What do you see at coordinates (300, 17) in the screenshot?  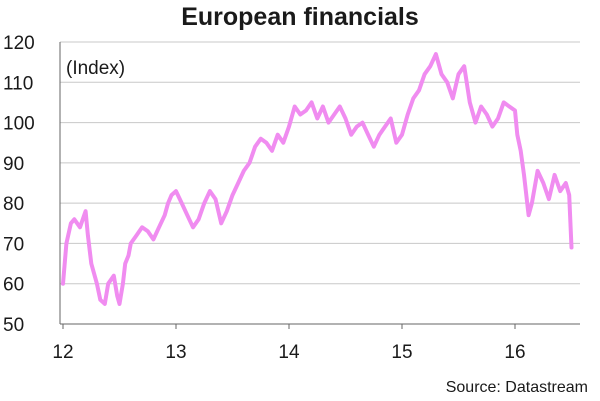 I see `chart-title: European financials` at bounding box center [300, 17].